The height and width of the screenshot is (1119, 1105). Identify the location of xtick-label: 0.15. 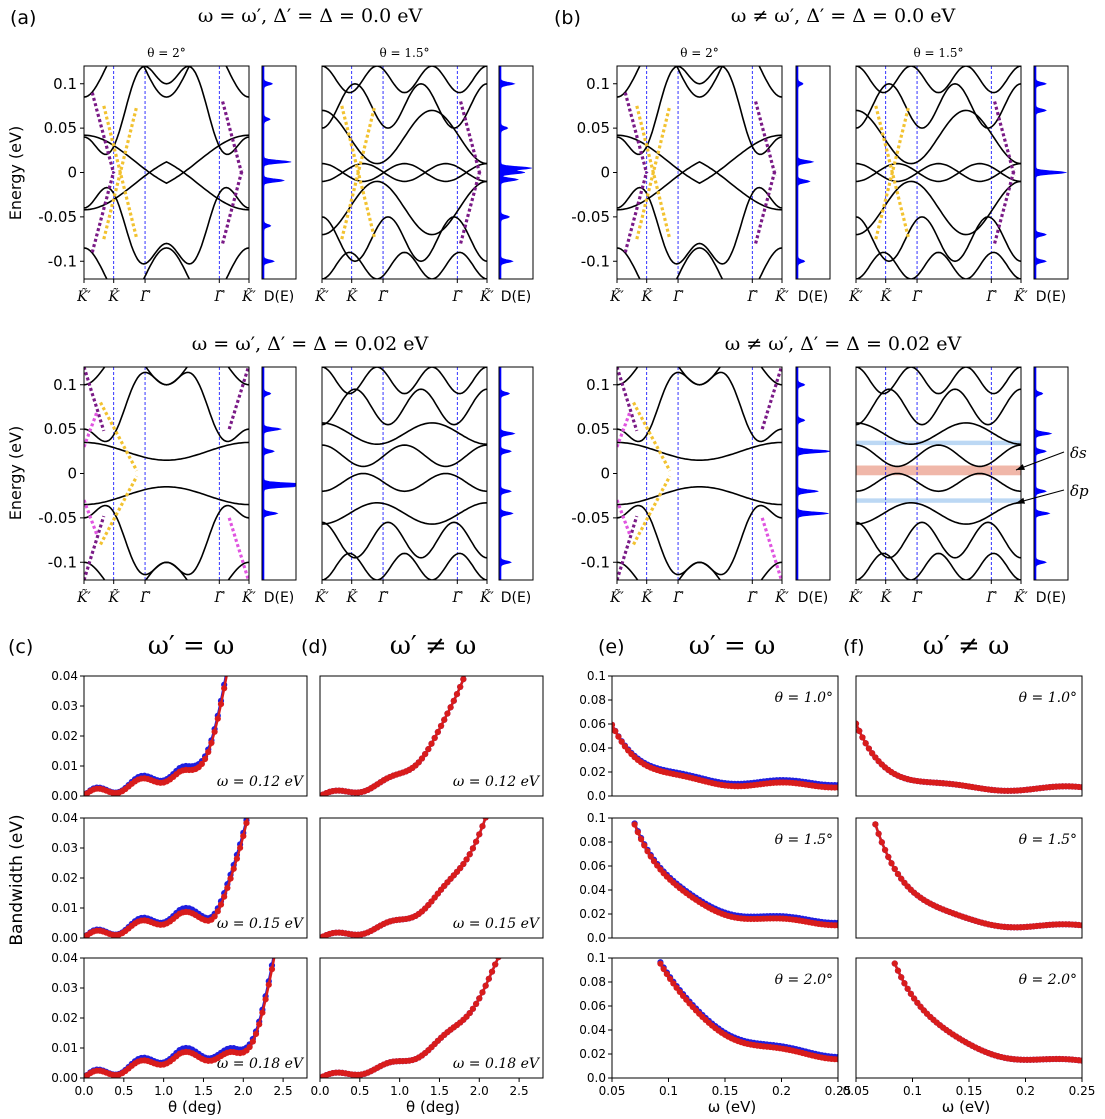
(725, 1091).